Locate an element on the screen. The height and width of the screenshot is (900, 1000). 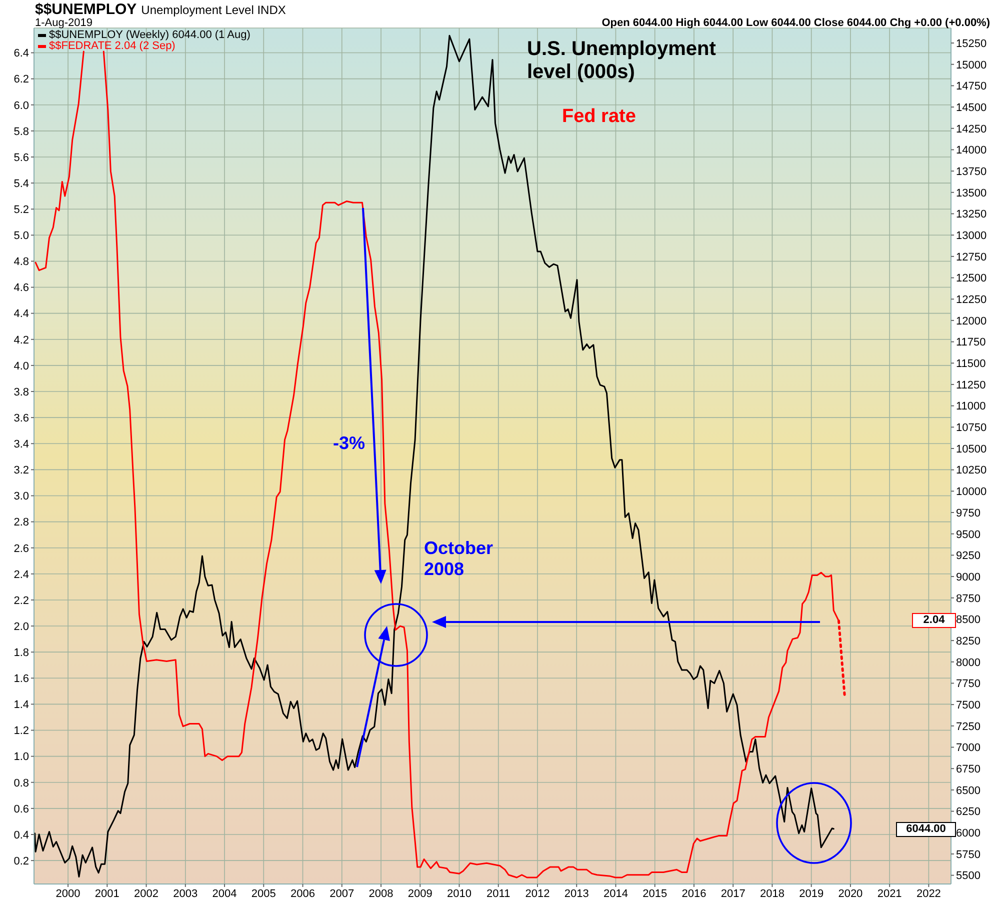
x-tick-label: 2012 is located at coordinates (537, 894).